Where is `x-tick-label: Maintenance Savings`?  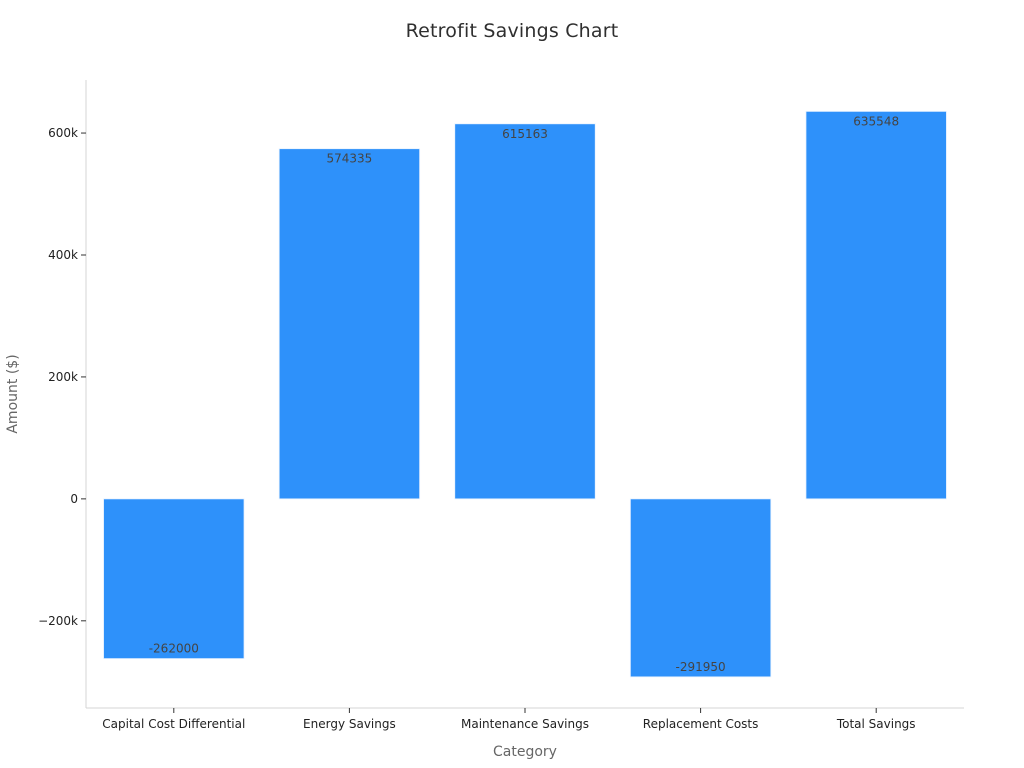 x-tick-label: Maintenance Savings is located at coordinates (525, 724).